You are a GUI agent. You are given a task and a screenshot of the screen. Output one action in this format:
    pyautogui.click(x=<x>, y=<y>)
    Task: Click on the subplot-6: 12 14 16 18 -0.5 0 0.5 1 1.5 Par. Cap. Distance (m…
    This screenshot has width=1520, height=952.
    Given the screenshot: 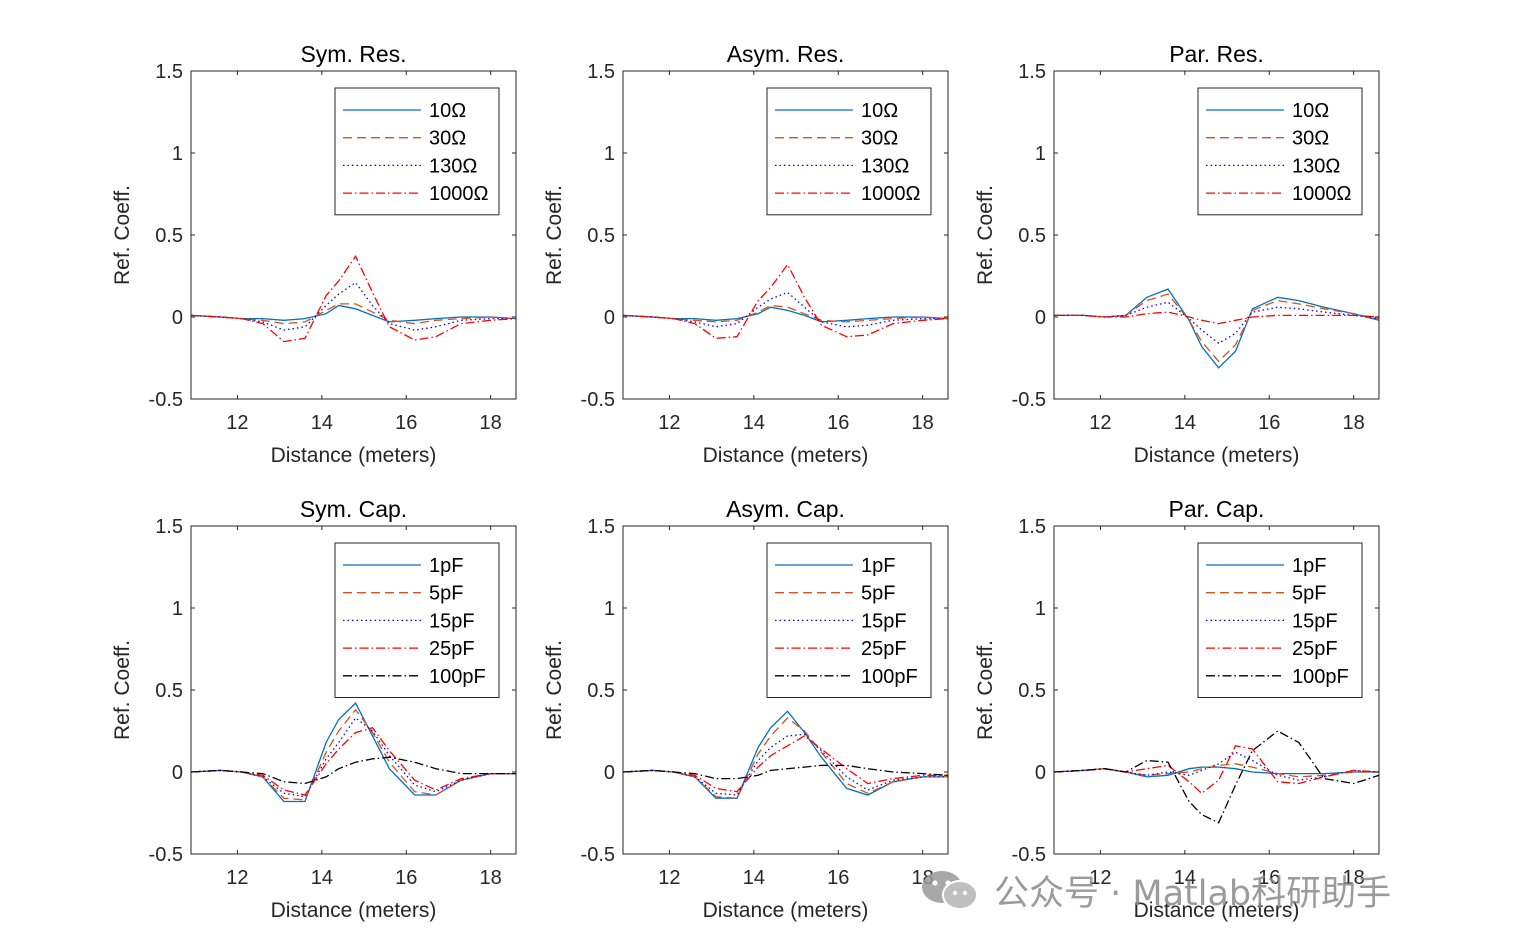 What is the action you would take?
    pyautogui.click(x=1177, y=709)
    